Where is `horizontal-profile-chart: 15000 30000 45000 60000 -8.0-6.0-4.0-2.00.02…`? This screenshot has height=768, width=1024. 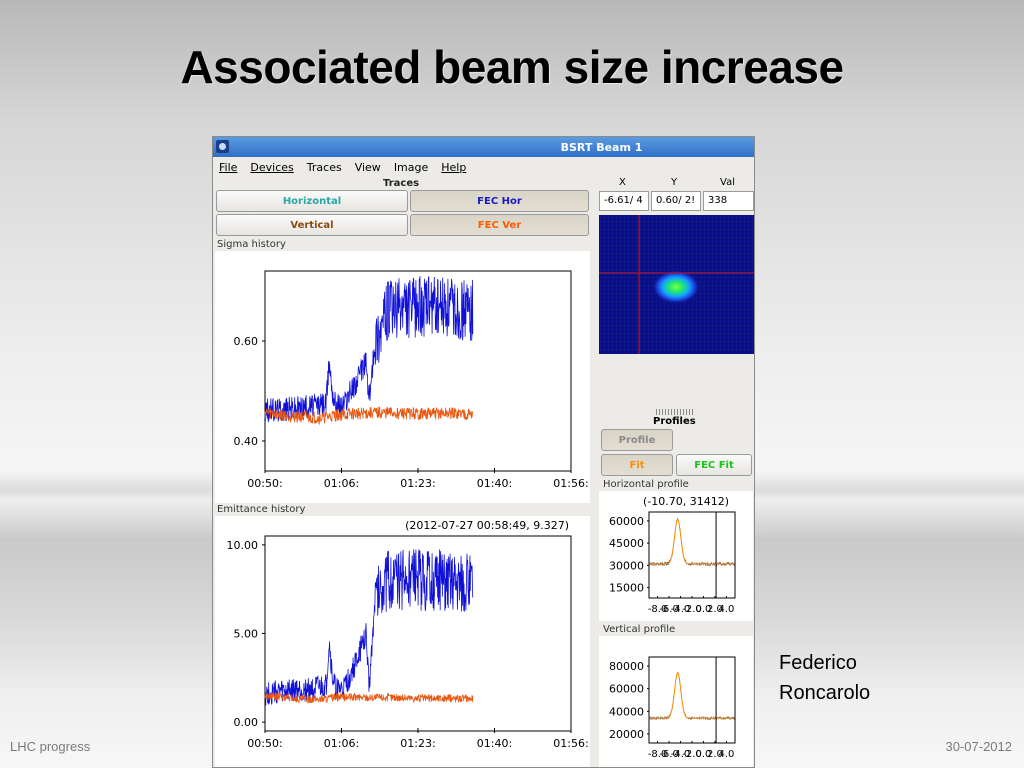
horizontal-profile-chart: 15000 30000 45000 60000 -8.0-6.0-4.0-2.00.02… is located at coordinates (672, 555).